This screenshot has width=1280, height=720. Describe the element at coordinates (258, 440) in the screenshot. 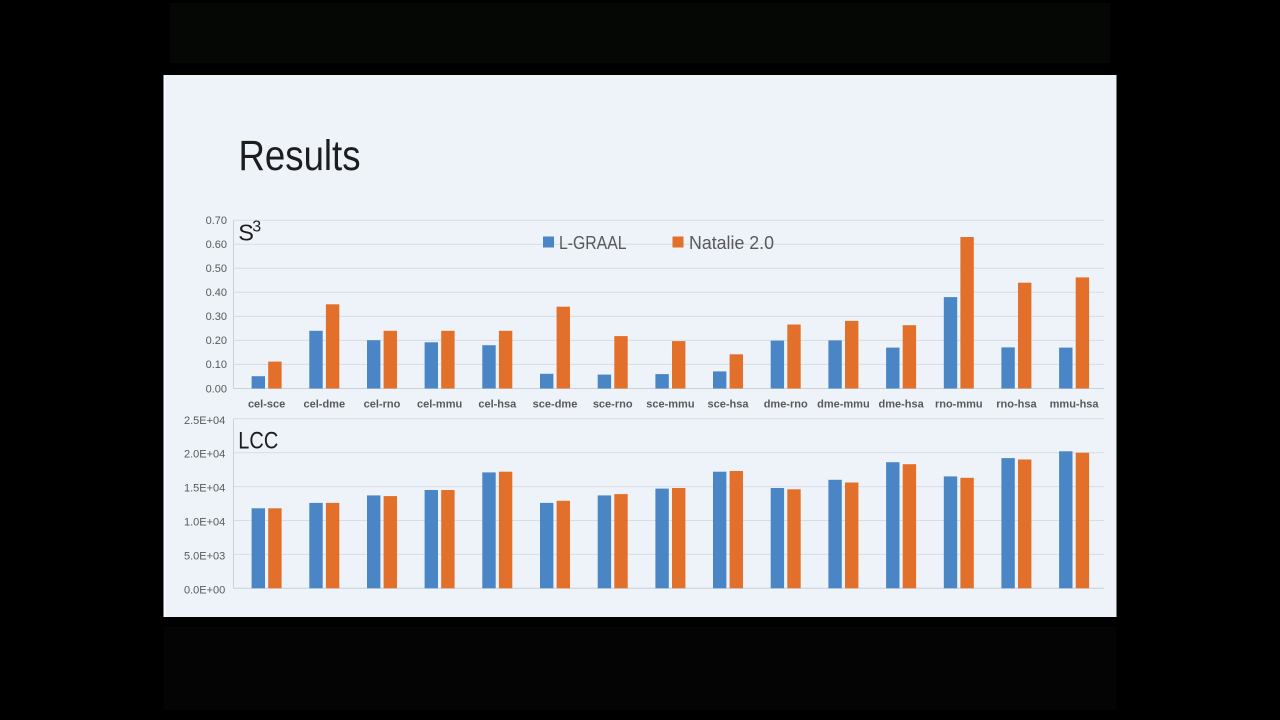

I see `svg-text: LCC` at that location.